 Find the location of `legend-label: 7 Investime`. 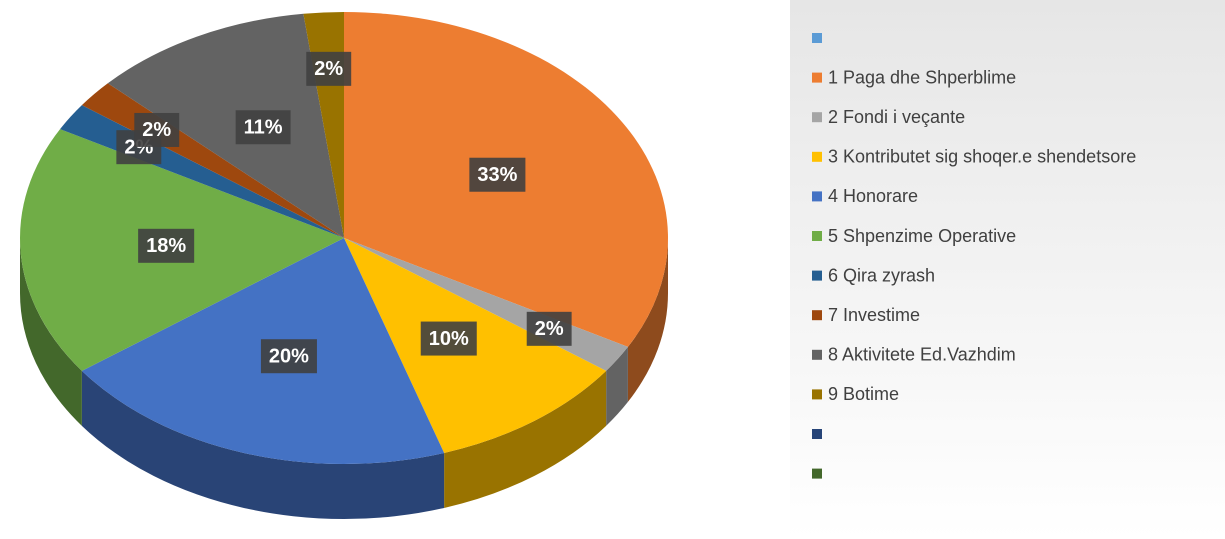

legend-label: 7 Investime is located at coordinates (874, 315).